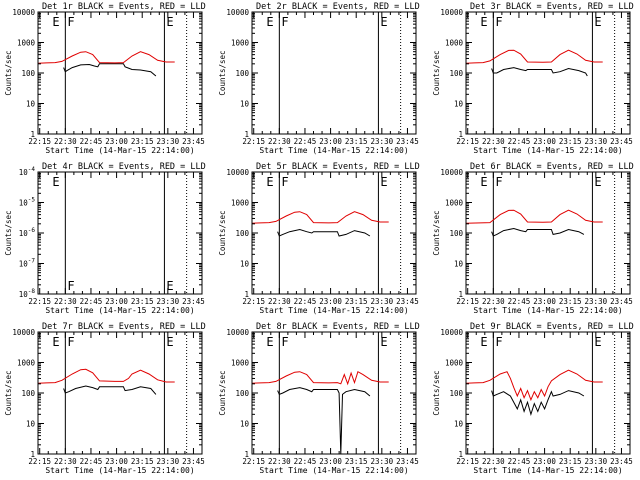 Image resolution: width=640 pixels, height=480 pixels. What do you see at coordinates (338, 167) in the screenshot?
I see `chart-title: Det 5r BLACK = Events, RED = LLD` at bounding box center [338, 167].